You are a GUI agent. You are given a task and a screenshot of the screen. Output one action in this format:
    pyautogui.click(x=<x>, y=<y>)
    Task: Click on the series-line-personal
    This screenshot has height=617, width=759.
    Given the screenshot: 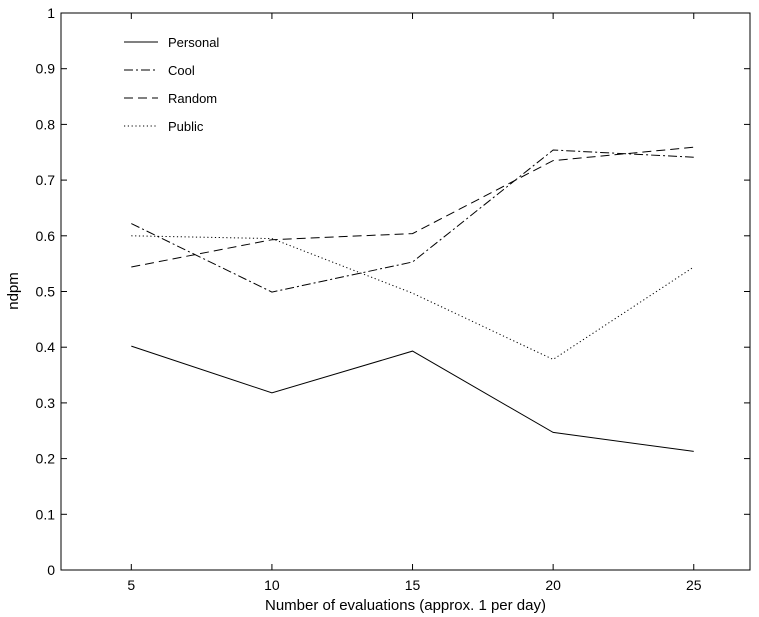 What is the action you would take?
    pyautogui.click(x=412, y=398)
    